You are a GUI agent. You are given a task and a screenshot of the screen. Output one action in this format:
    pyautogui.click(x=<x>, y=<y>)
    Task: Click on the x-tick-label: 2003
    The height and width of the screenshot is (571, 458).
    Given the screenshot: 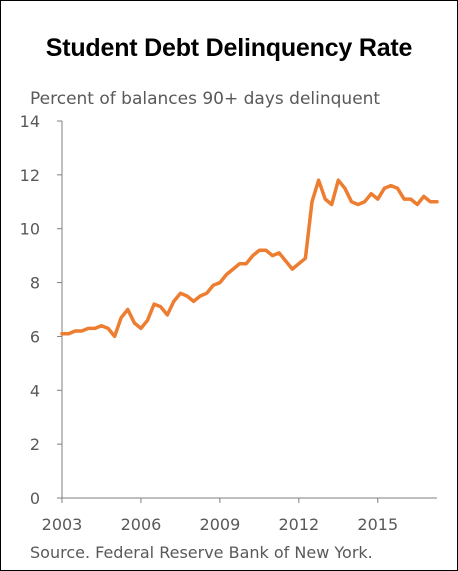 What is the action you would take?
    pyautogui.click(x=62, y=524)
    